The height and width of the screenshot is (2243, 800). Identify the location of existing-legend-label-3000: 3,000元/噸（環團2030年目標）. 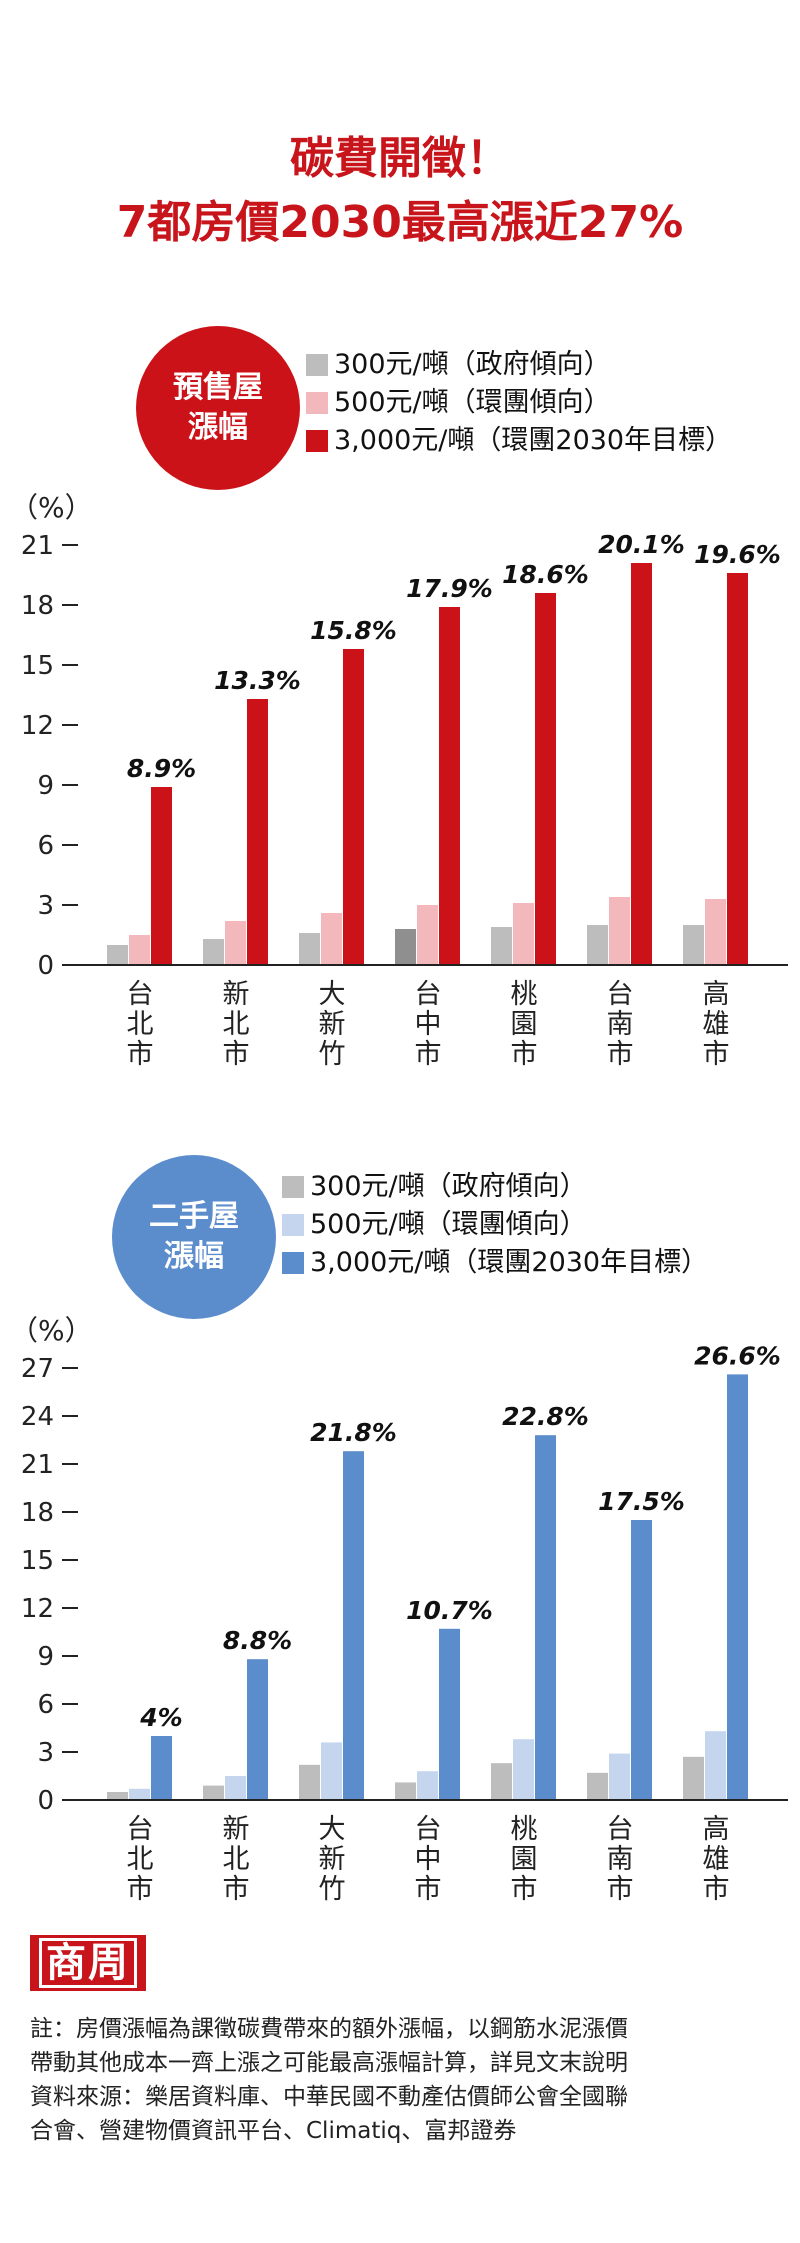
(509, 1262).